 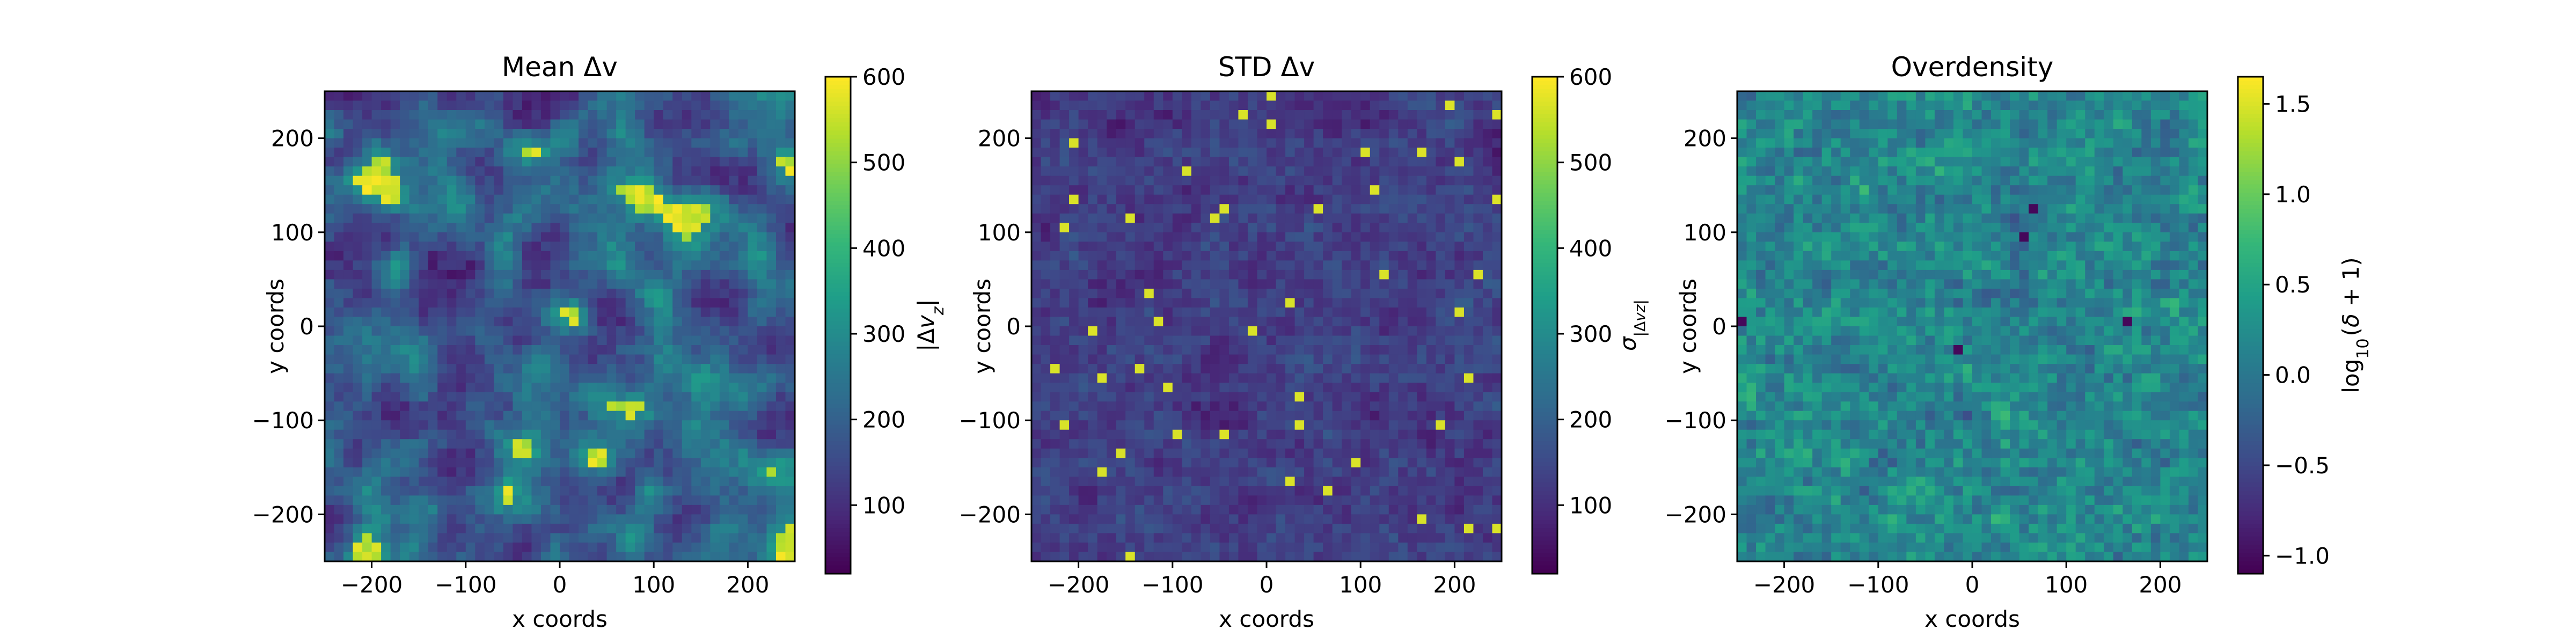 What do you see at coordinates (838, 472) in the screenshot?
I see `colorbar-step` at bounding box center [838, 472].